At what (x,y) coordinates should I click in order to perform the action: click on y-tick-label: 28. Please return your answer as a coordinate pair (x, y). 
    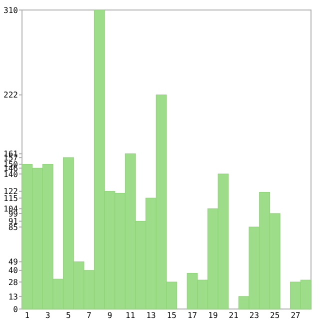
    Looking at the image, I should click on (13, 282).